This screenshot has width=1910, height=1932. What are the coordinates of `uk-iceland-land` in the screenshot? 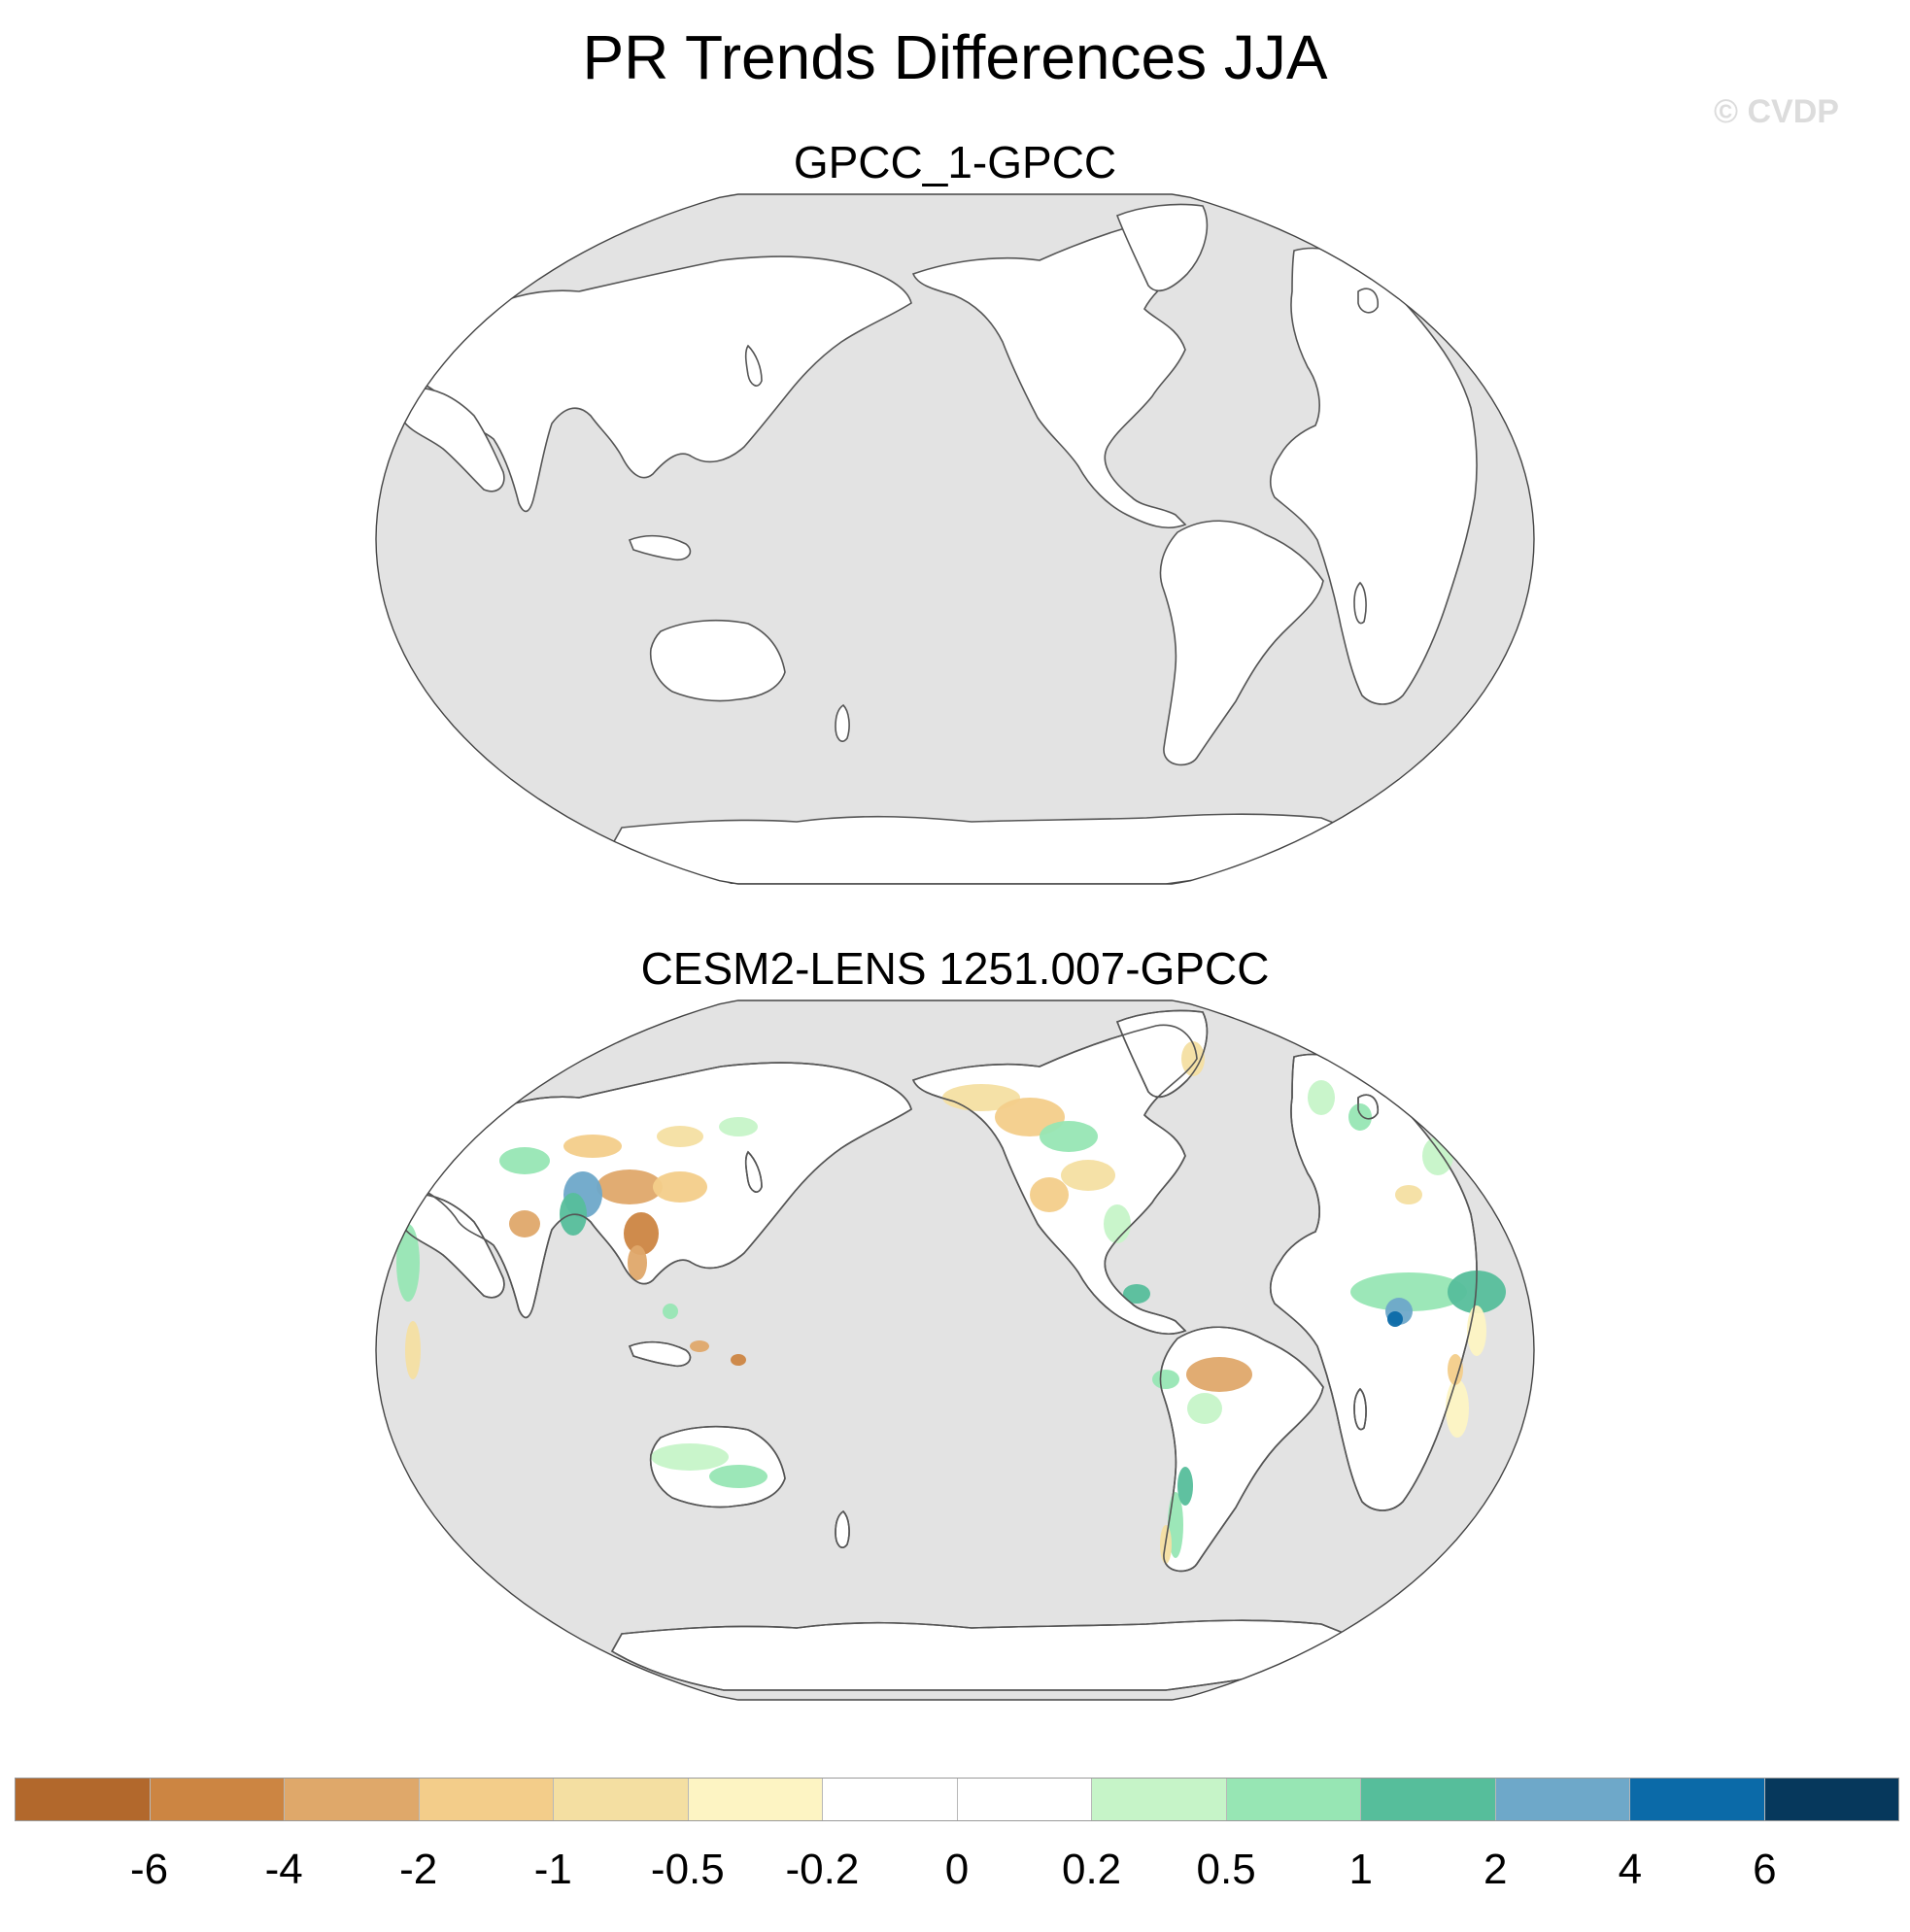 It's located at (1368, 301).